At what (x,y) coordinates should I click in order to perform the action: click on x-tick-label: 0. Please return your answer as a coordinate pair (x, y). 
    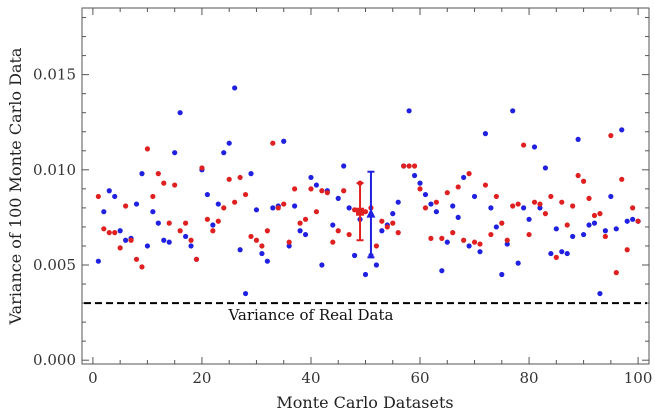
    Looking at the image, I should click on (93, 378).